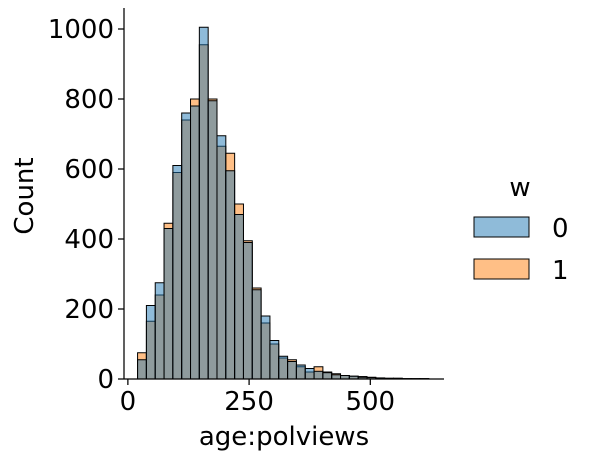 The width and height of the screenshot is (593, 464). What do you see at coordinates (89, 310) in the screenshot?
I see `y-tick-label-200: 200` at bounding box center [89, 310].